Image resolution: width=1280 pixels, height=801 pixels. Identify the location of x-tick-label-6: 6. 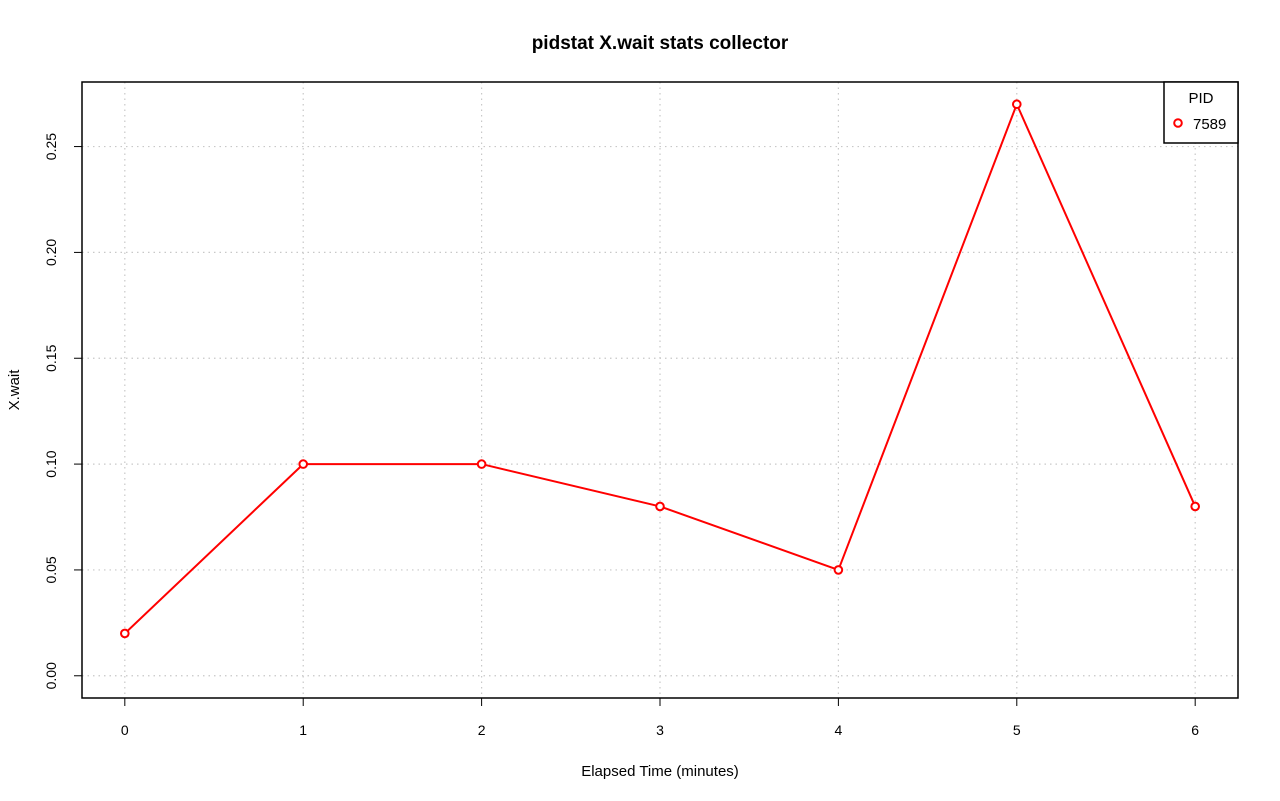
(1195, 730).